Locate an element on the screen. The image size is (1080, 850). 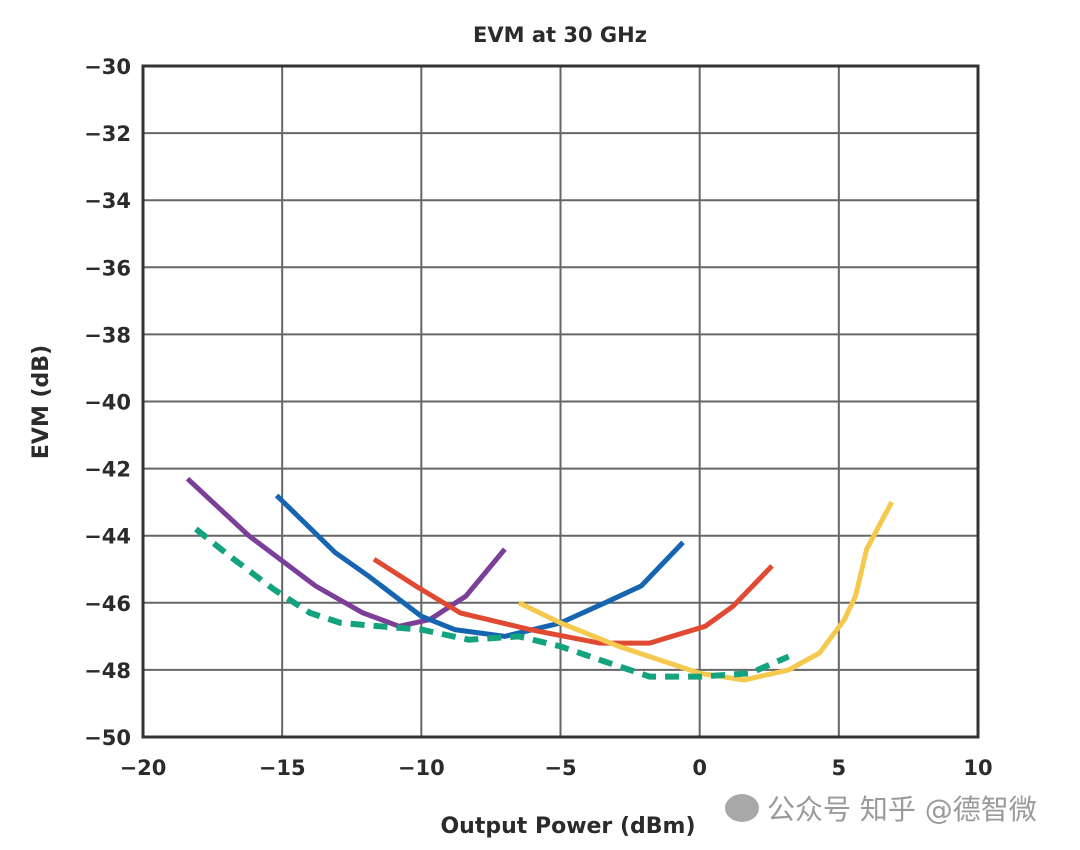
y-axis-label: EVM (dB) is located at coordinates (41, 402).